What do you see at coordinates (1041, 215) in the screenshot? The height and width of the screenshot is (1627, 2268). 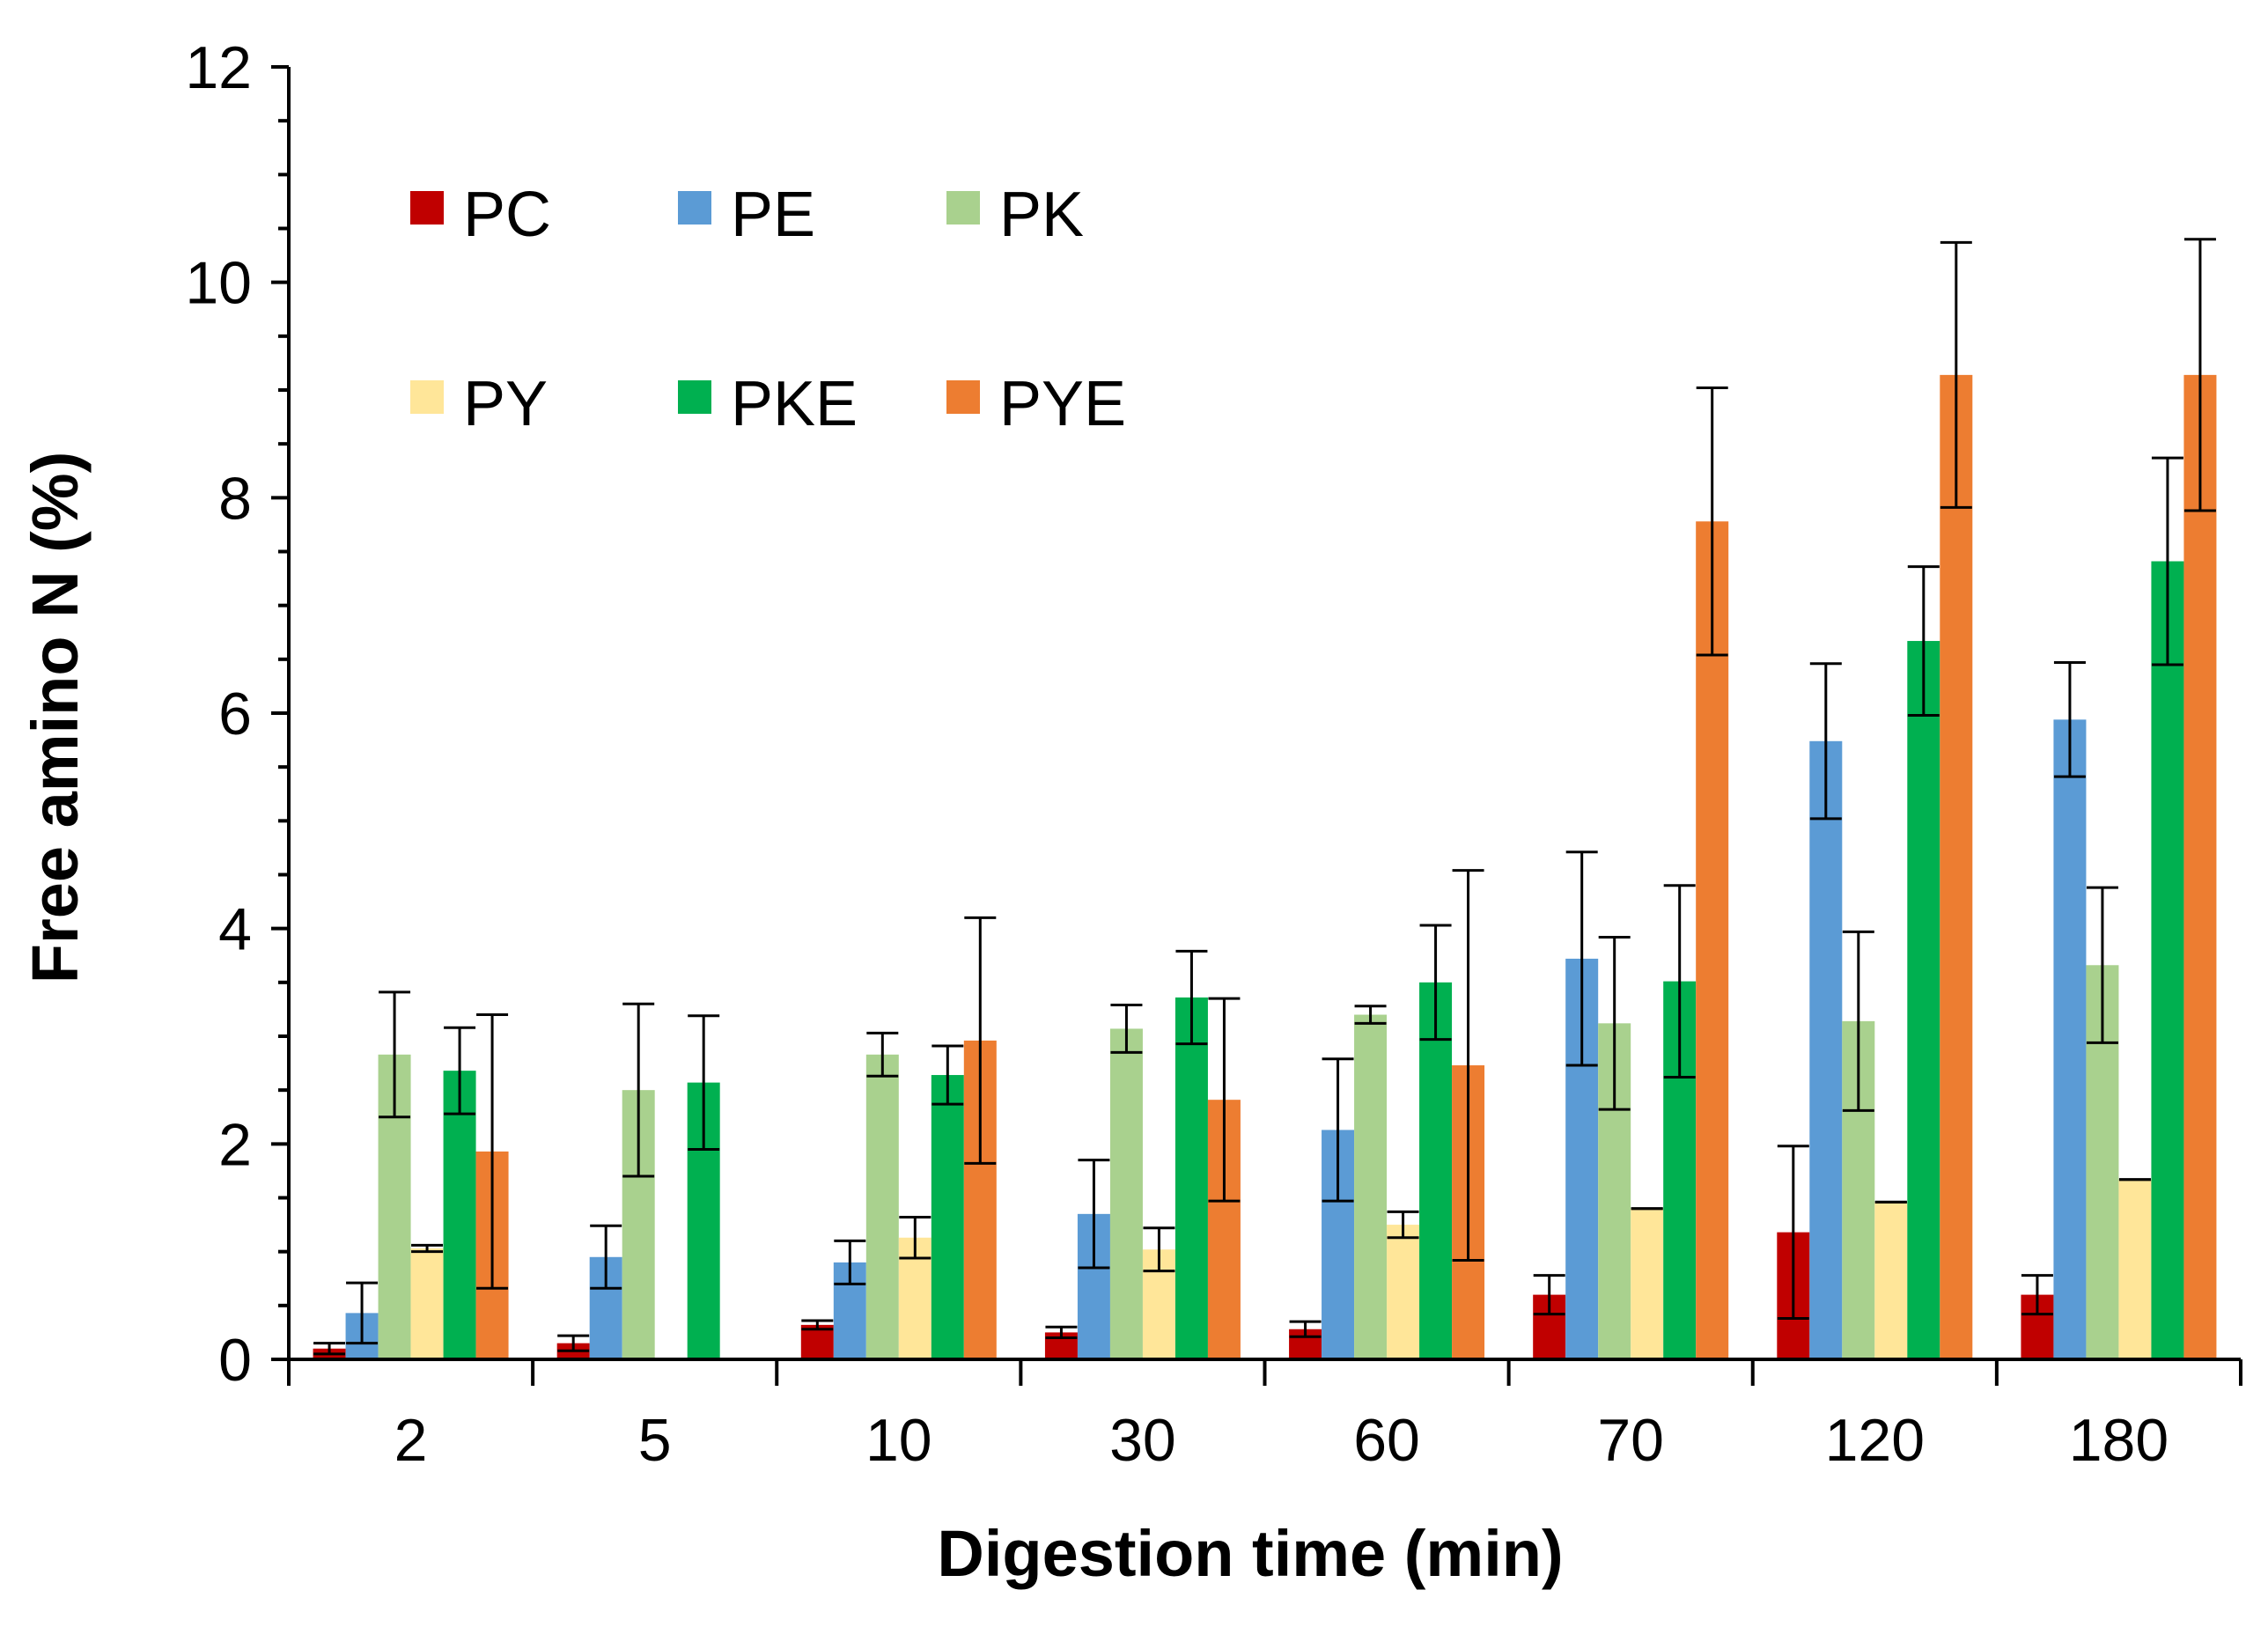 I see `legend-label: PK` at bounding box center [1041, 215].